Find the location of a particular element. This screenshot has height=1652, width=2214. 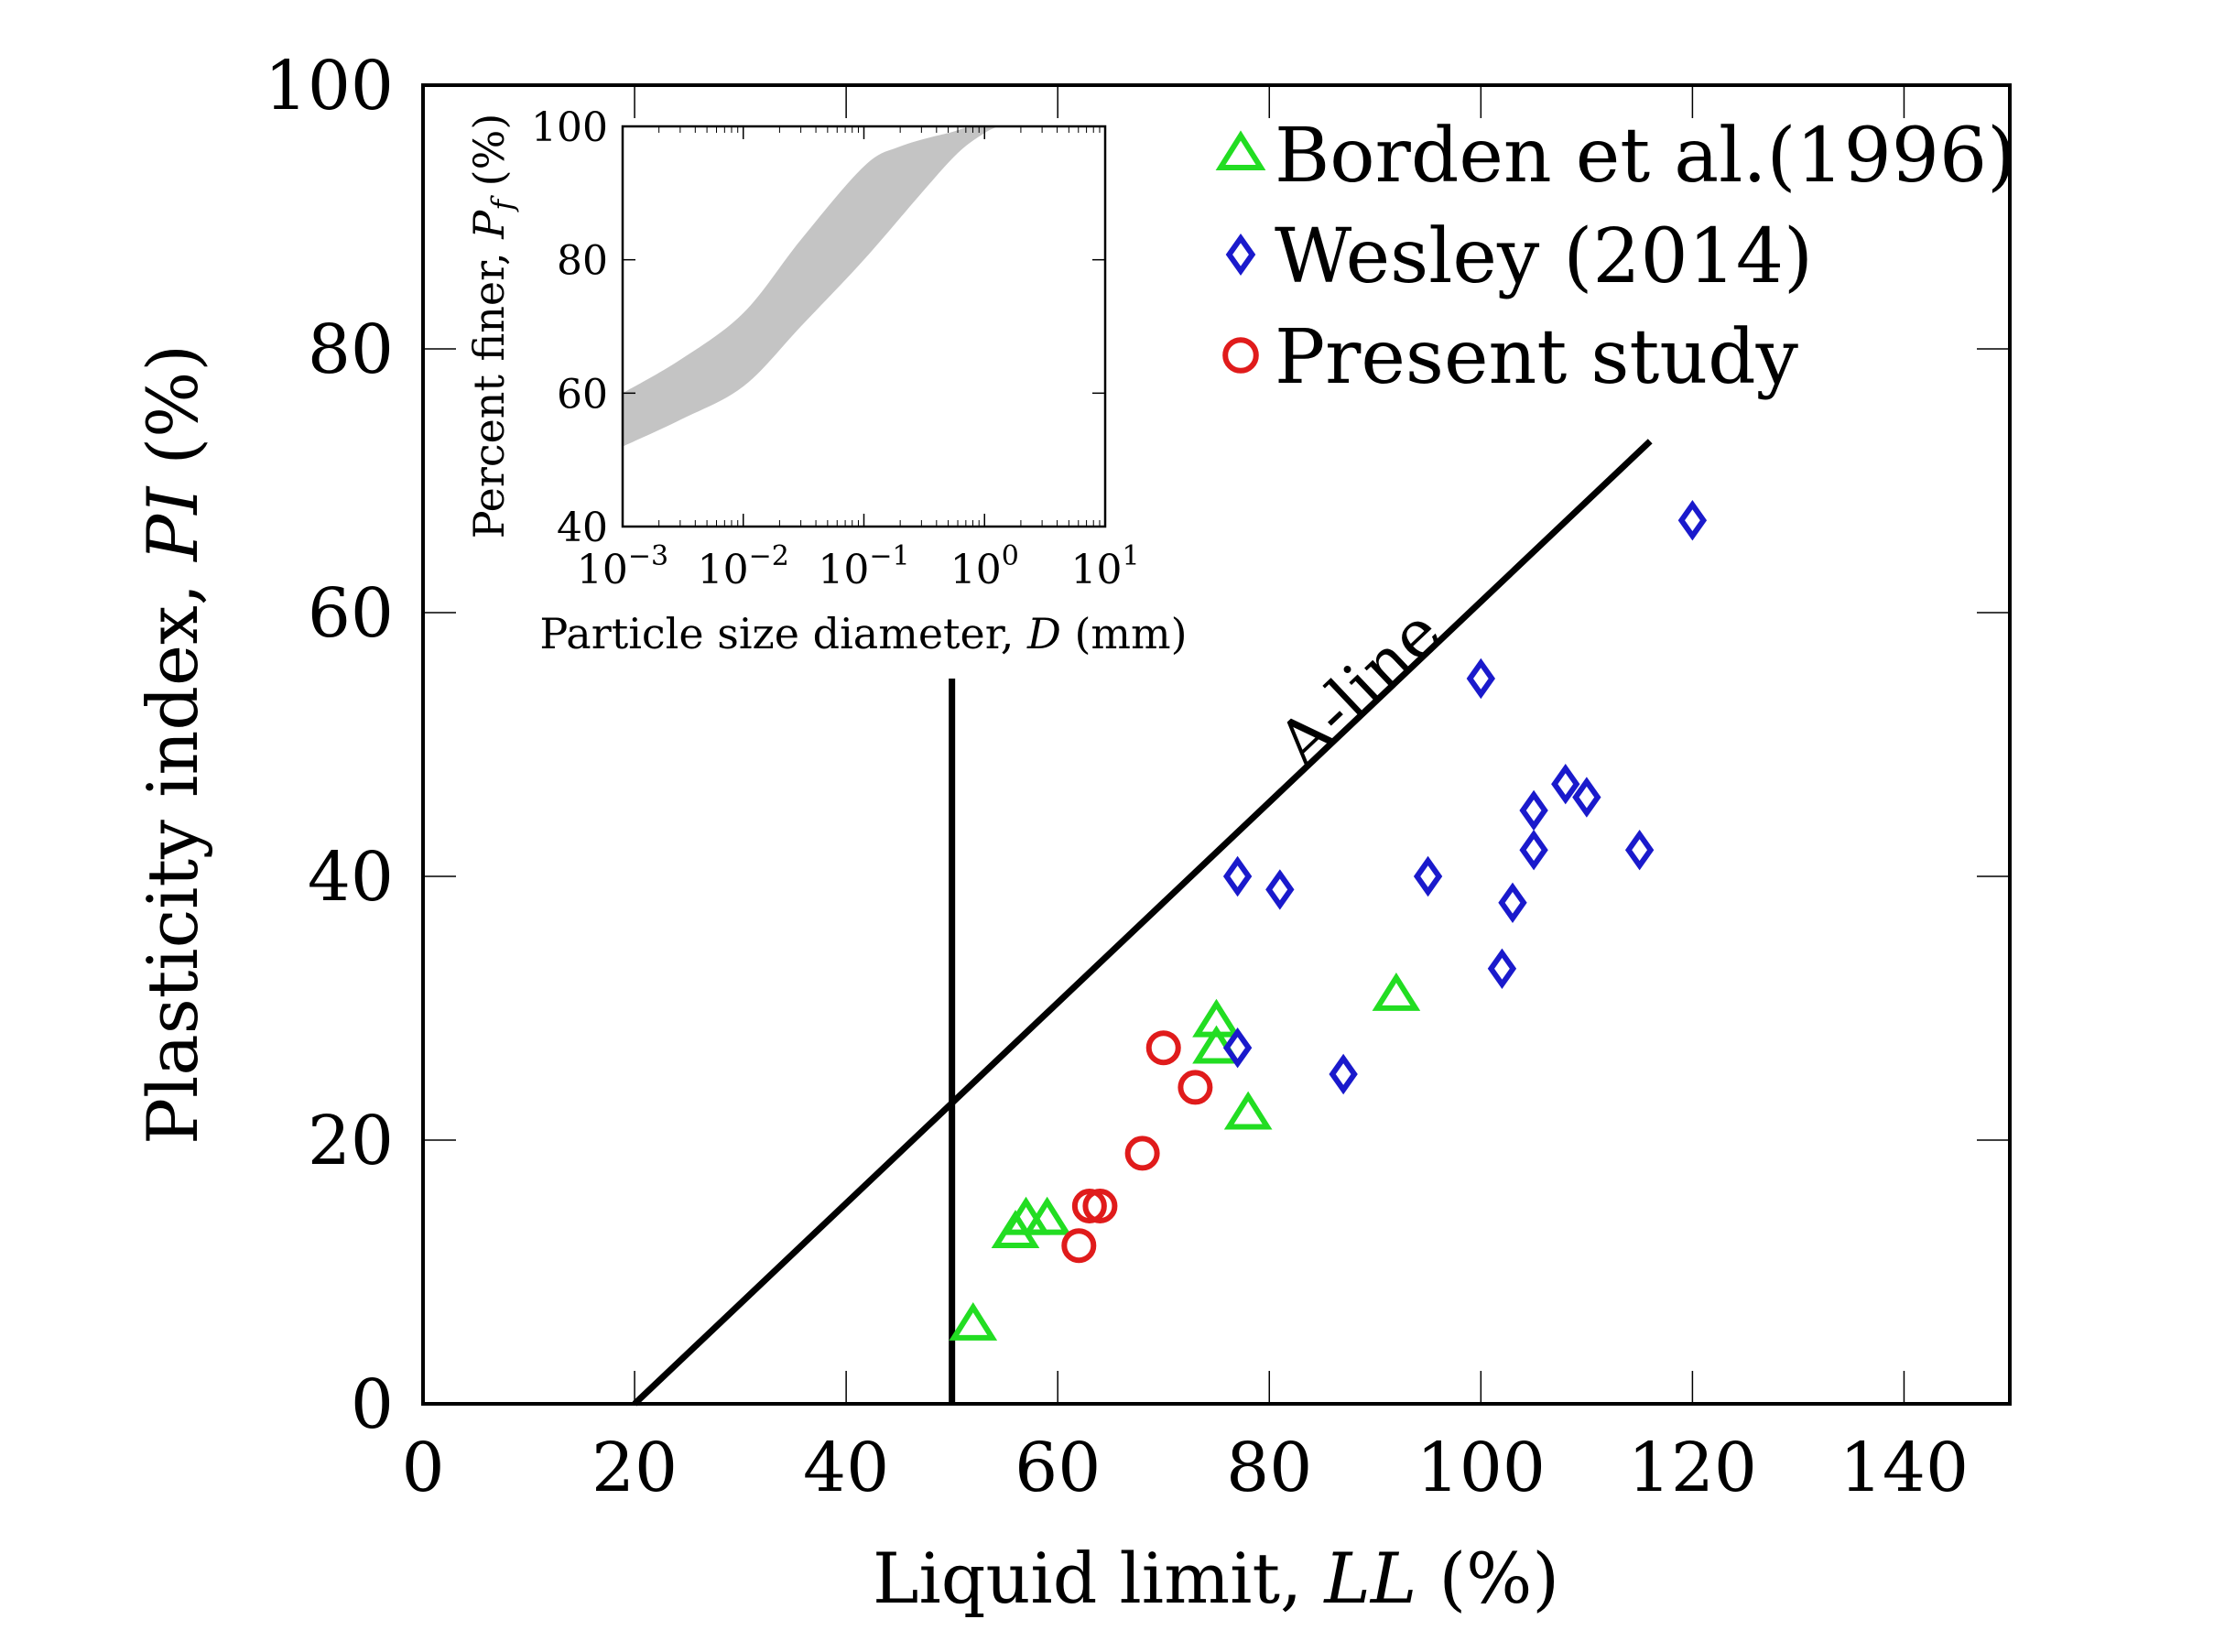

inset-x-tick-label: 10⁻¹ is located at coordinates (864, 567).